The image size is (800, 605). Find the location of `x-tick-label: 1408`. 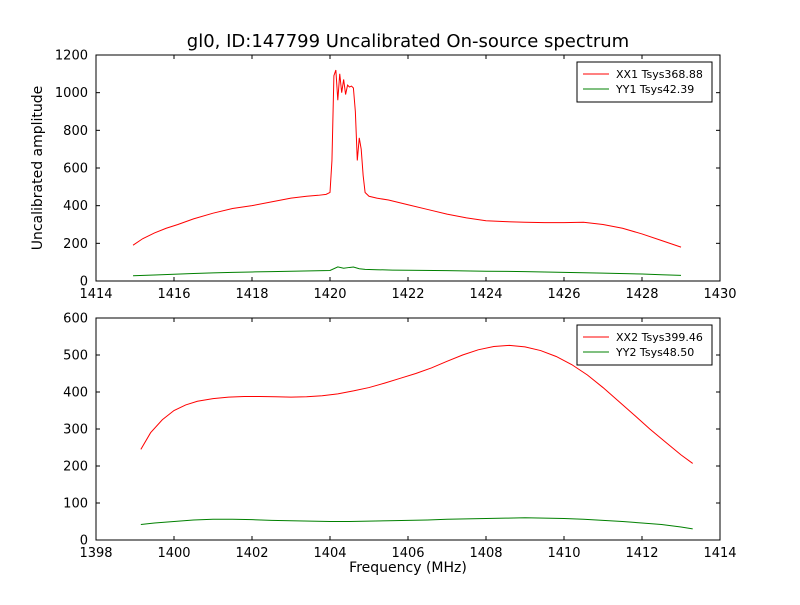

x-tick-label: 1408 is located at coordinates (485, 553).